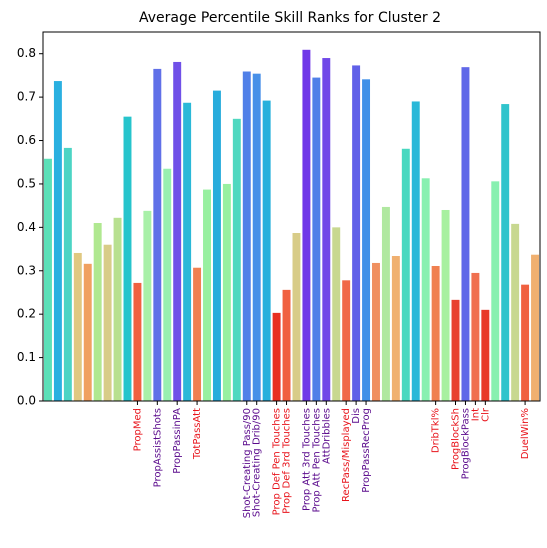 This screenshot has height=548, width=547. Describe the element at coordinates (26, 314) in the screenshot. I see `y-tick-label: 0.2` at that location.